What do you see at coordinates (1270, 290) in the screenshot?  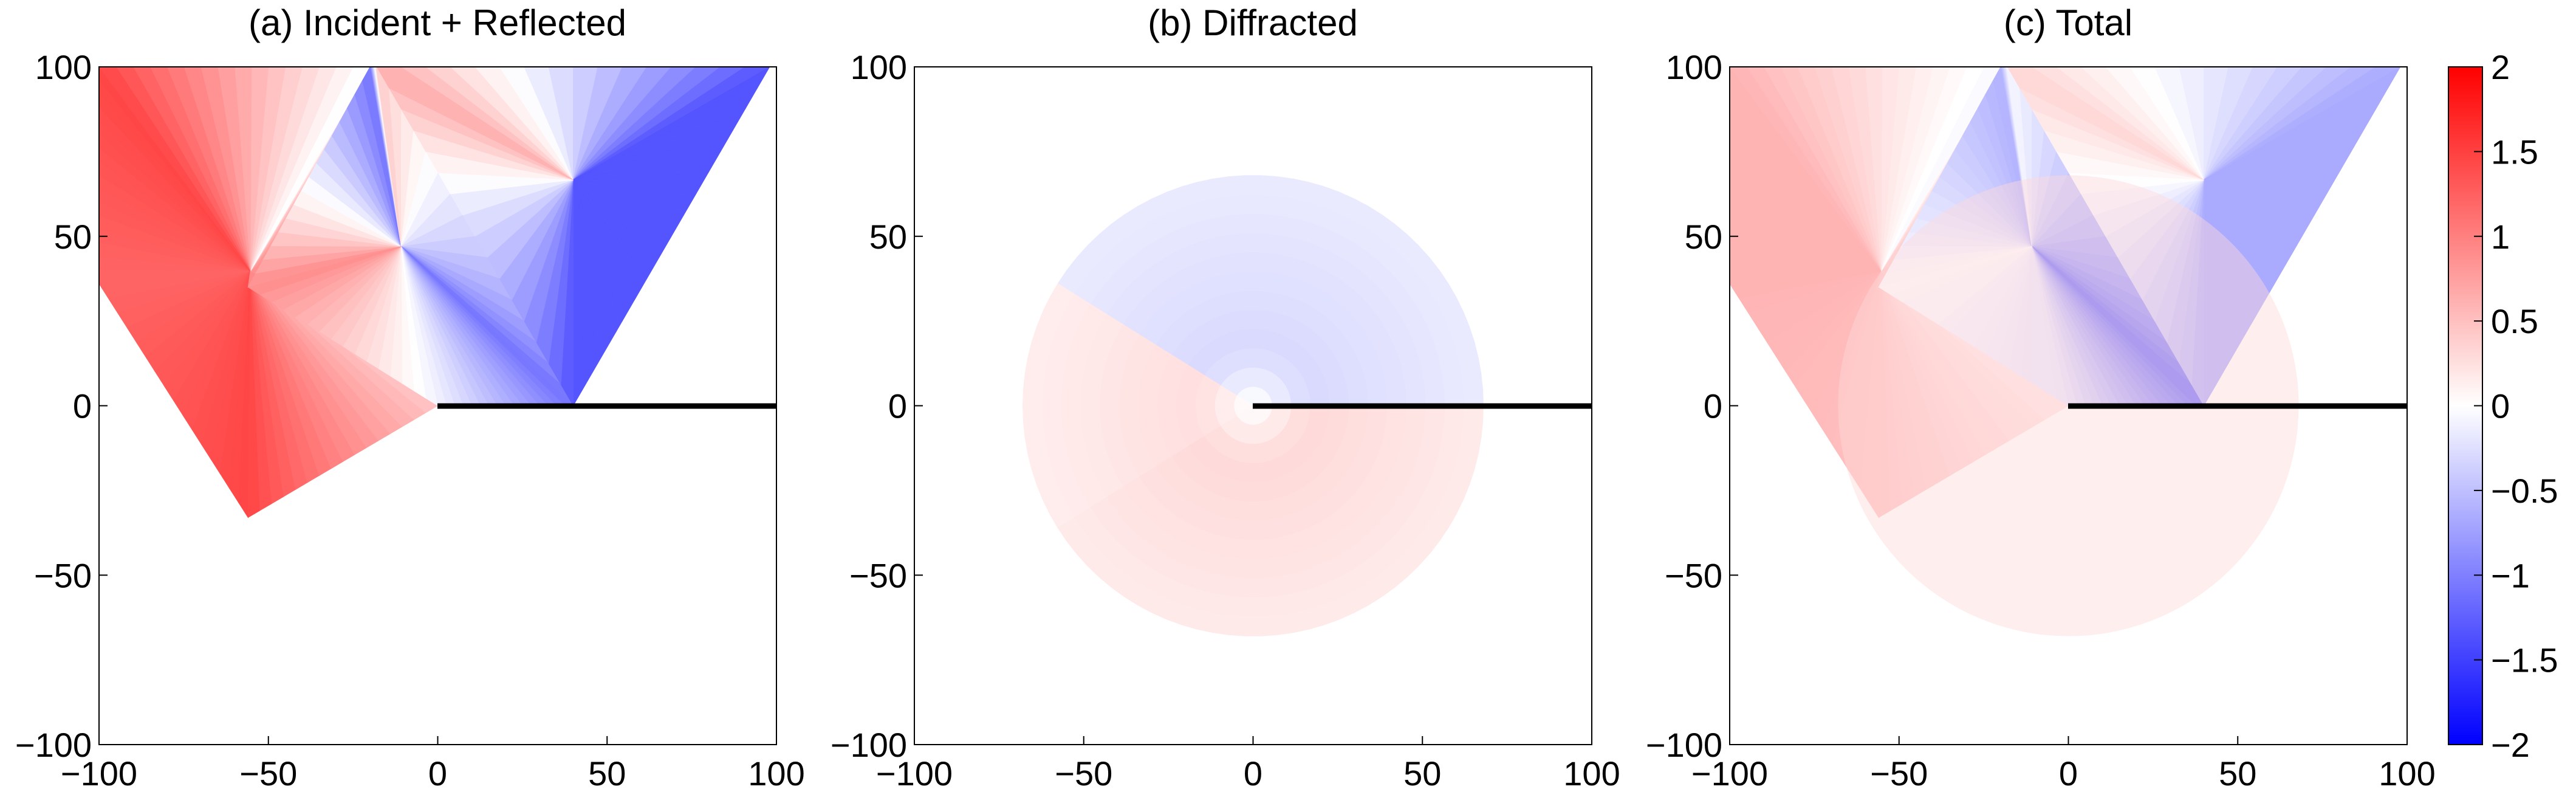 I see `sector-upper` at bounding box center [1270, 290].